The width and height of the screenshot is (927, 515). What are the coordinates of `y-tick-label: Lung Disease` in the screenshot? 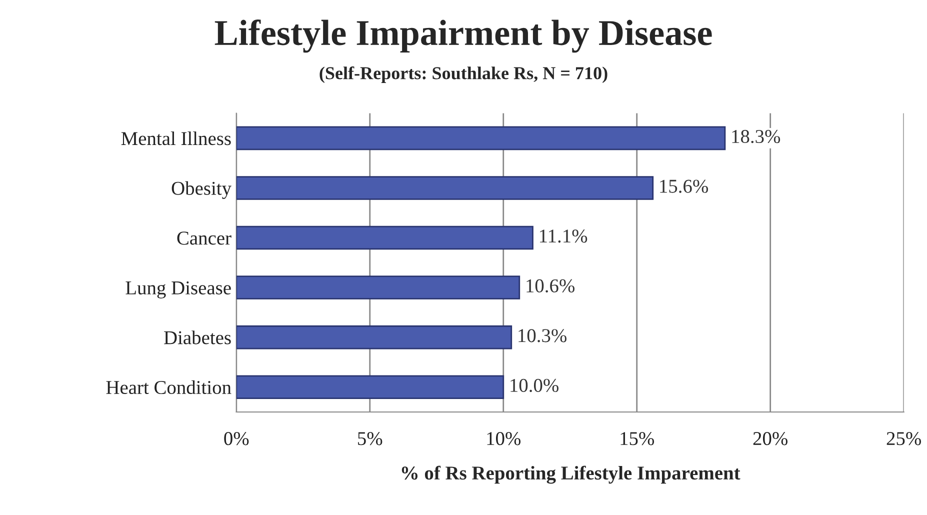 It's located at (178, 289).